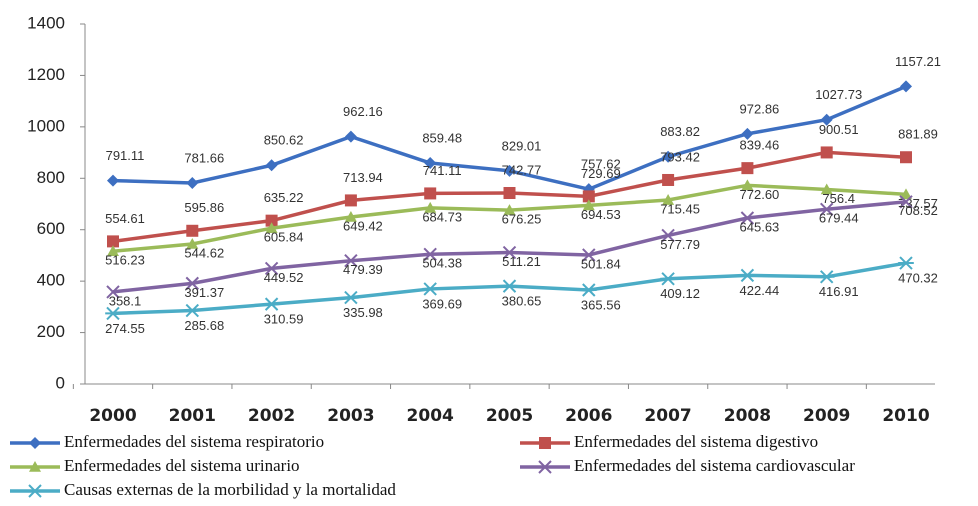 The width and height of the screenshot is (978, 506). Describe the element at coordinates (284, 237) in the screenshot. I see `data-label: 605.84` at that location.